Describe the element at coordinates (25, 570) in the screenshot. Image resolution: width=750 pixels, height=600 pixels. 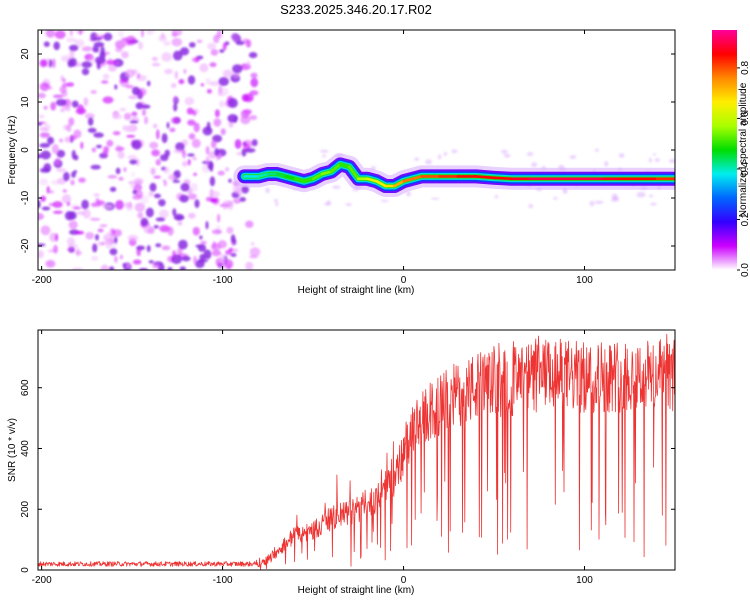
I see `y-tick-label: 0` at that location.